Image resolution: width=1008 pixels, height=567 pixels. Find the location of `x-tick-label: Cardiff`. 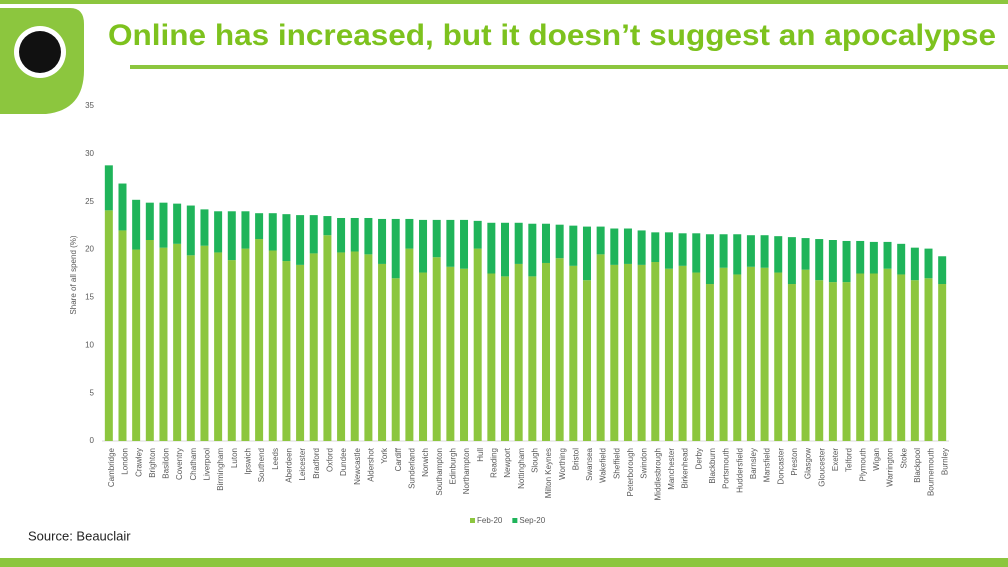

x-tick-label: Cardiff is located at coordinates (398, 459).